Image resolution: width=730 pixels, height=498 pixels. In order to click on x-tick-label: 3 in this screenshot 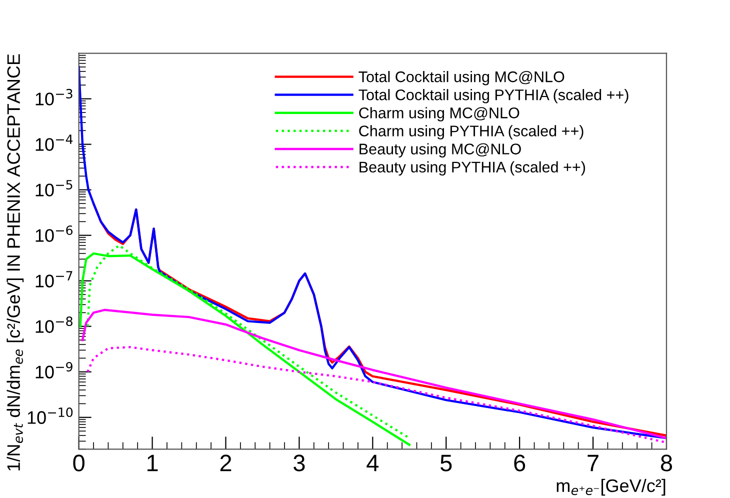, I will do `click(299, 463)`.